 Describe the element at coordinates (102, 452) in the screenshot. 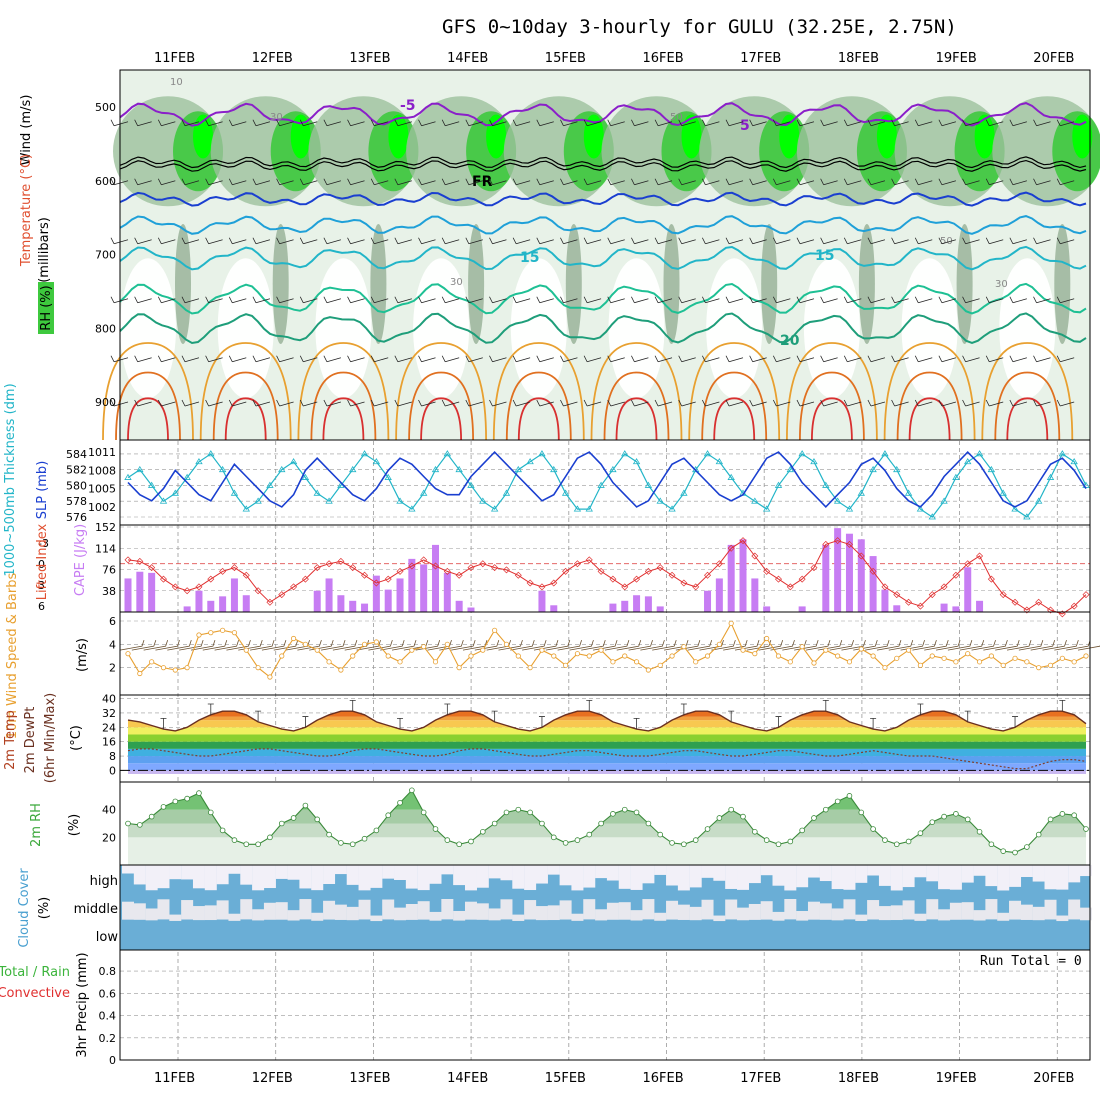

I see `slp-tick-label: 1011` at that location.